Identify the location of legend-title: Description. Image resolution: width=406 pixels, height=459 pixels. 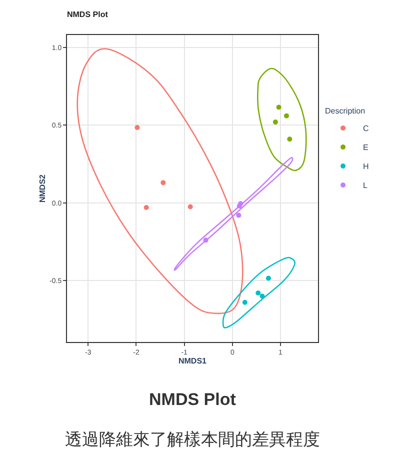
(345, 111).